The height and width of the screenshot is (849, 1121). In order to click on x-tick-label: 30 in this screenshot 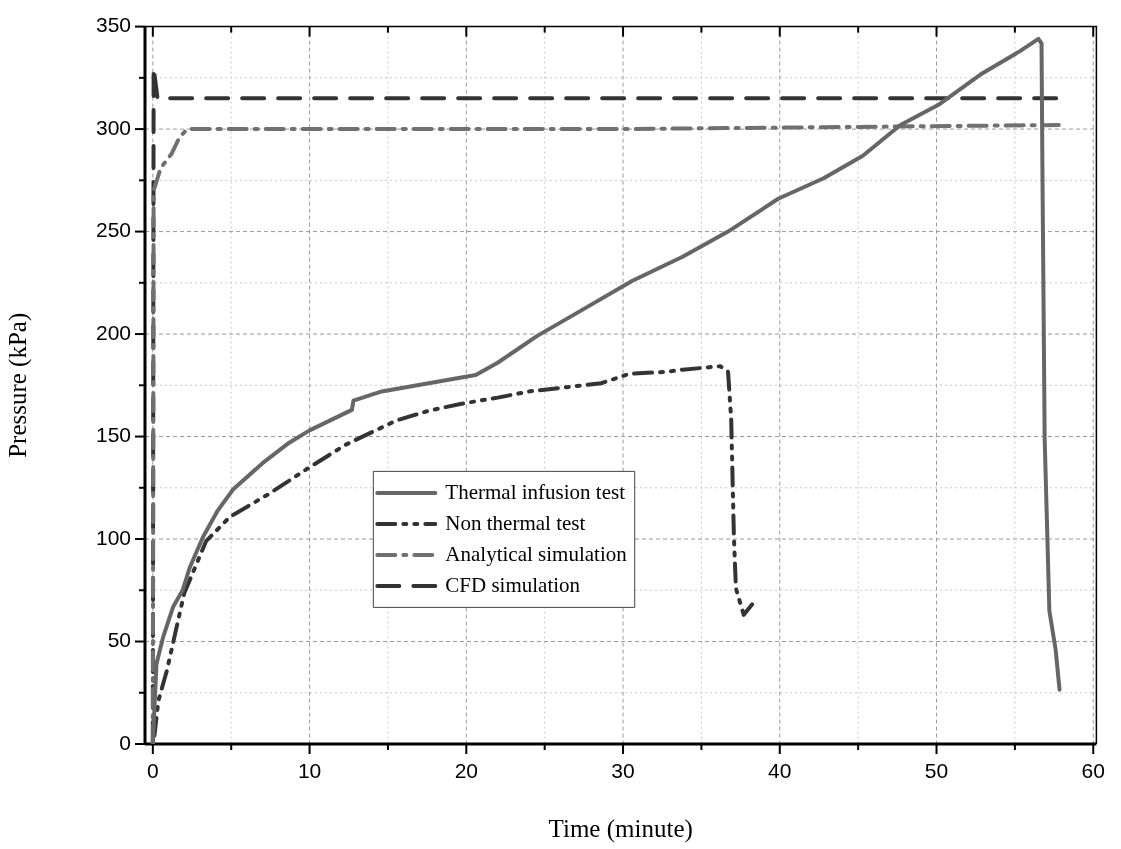, I will do `click(623, 771)`.